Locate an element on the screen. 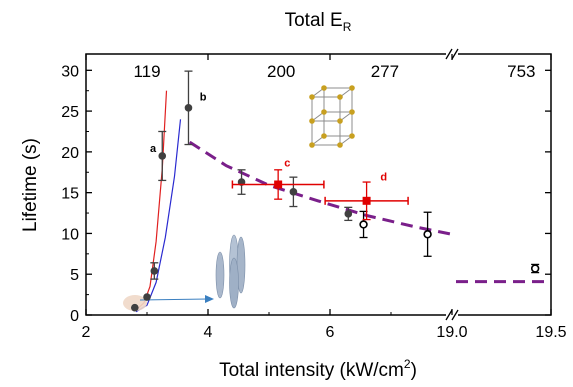 The image size is (573, 387). chart-title-subscript: R is located at coordinates (347, 27).